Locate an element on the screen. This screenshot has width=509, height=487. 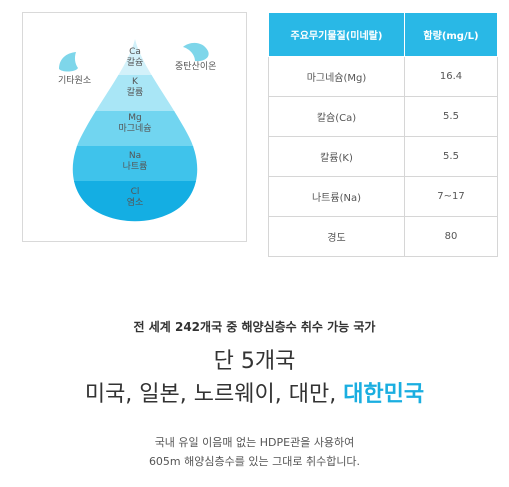
layer-magnesium: Mg 마그네슘 is located at coordinates (135, 124).